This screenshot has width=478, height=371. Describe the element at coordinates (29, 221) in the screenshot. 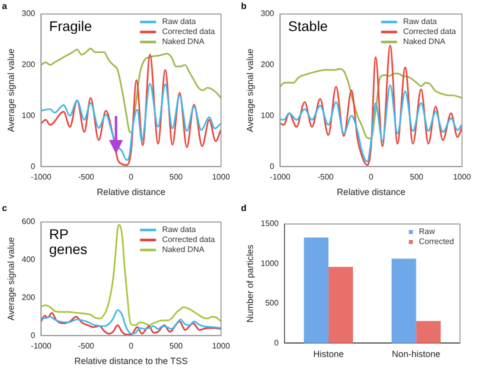

I see `y-tick-label: 600` at that location.